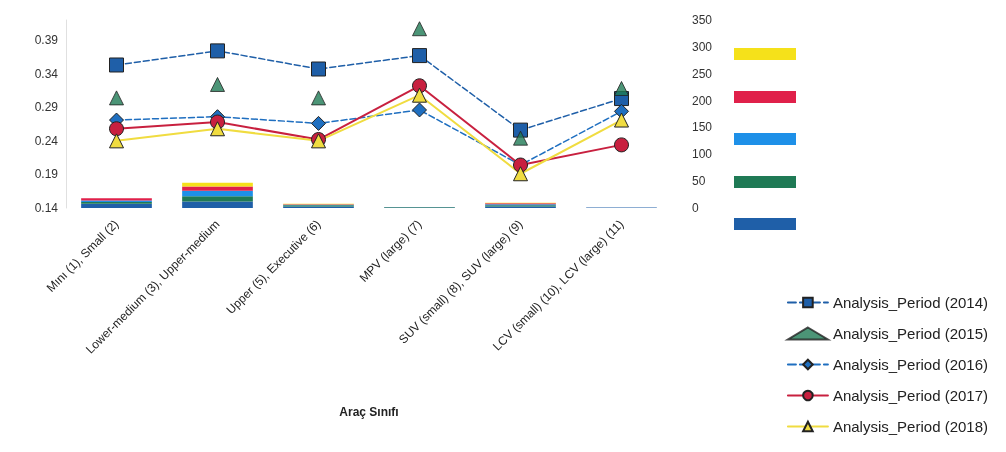 Image resolution: width=1006 pixels, height=452 pixels. Describe the element at coordinates (702, 100) in the screenshot. I see `y2-tick-label: 200` at that location.